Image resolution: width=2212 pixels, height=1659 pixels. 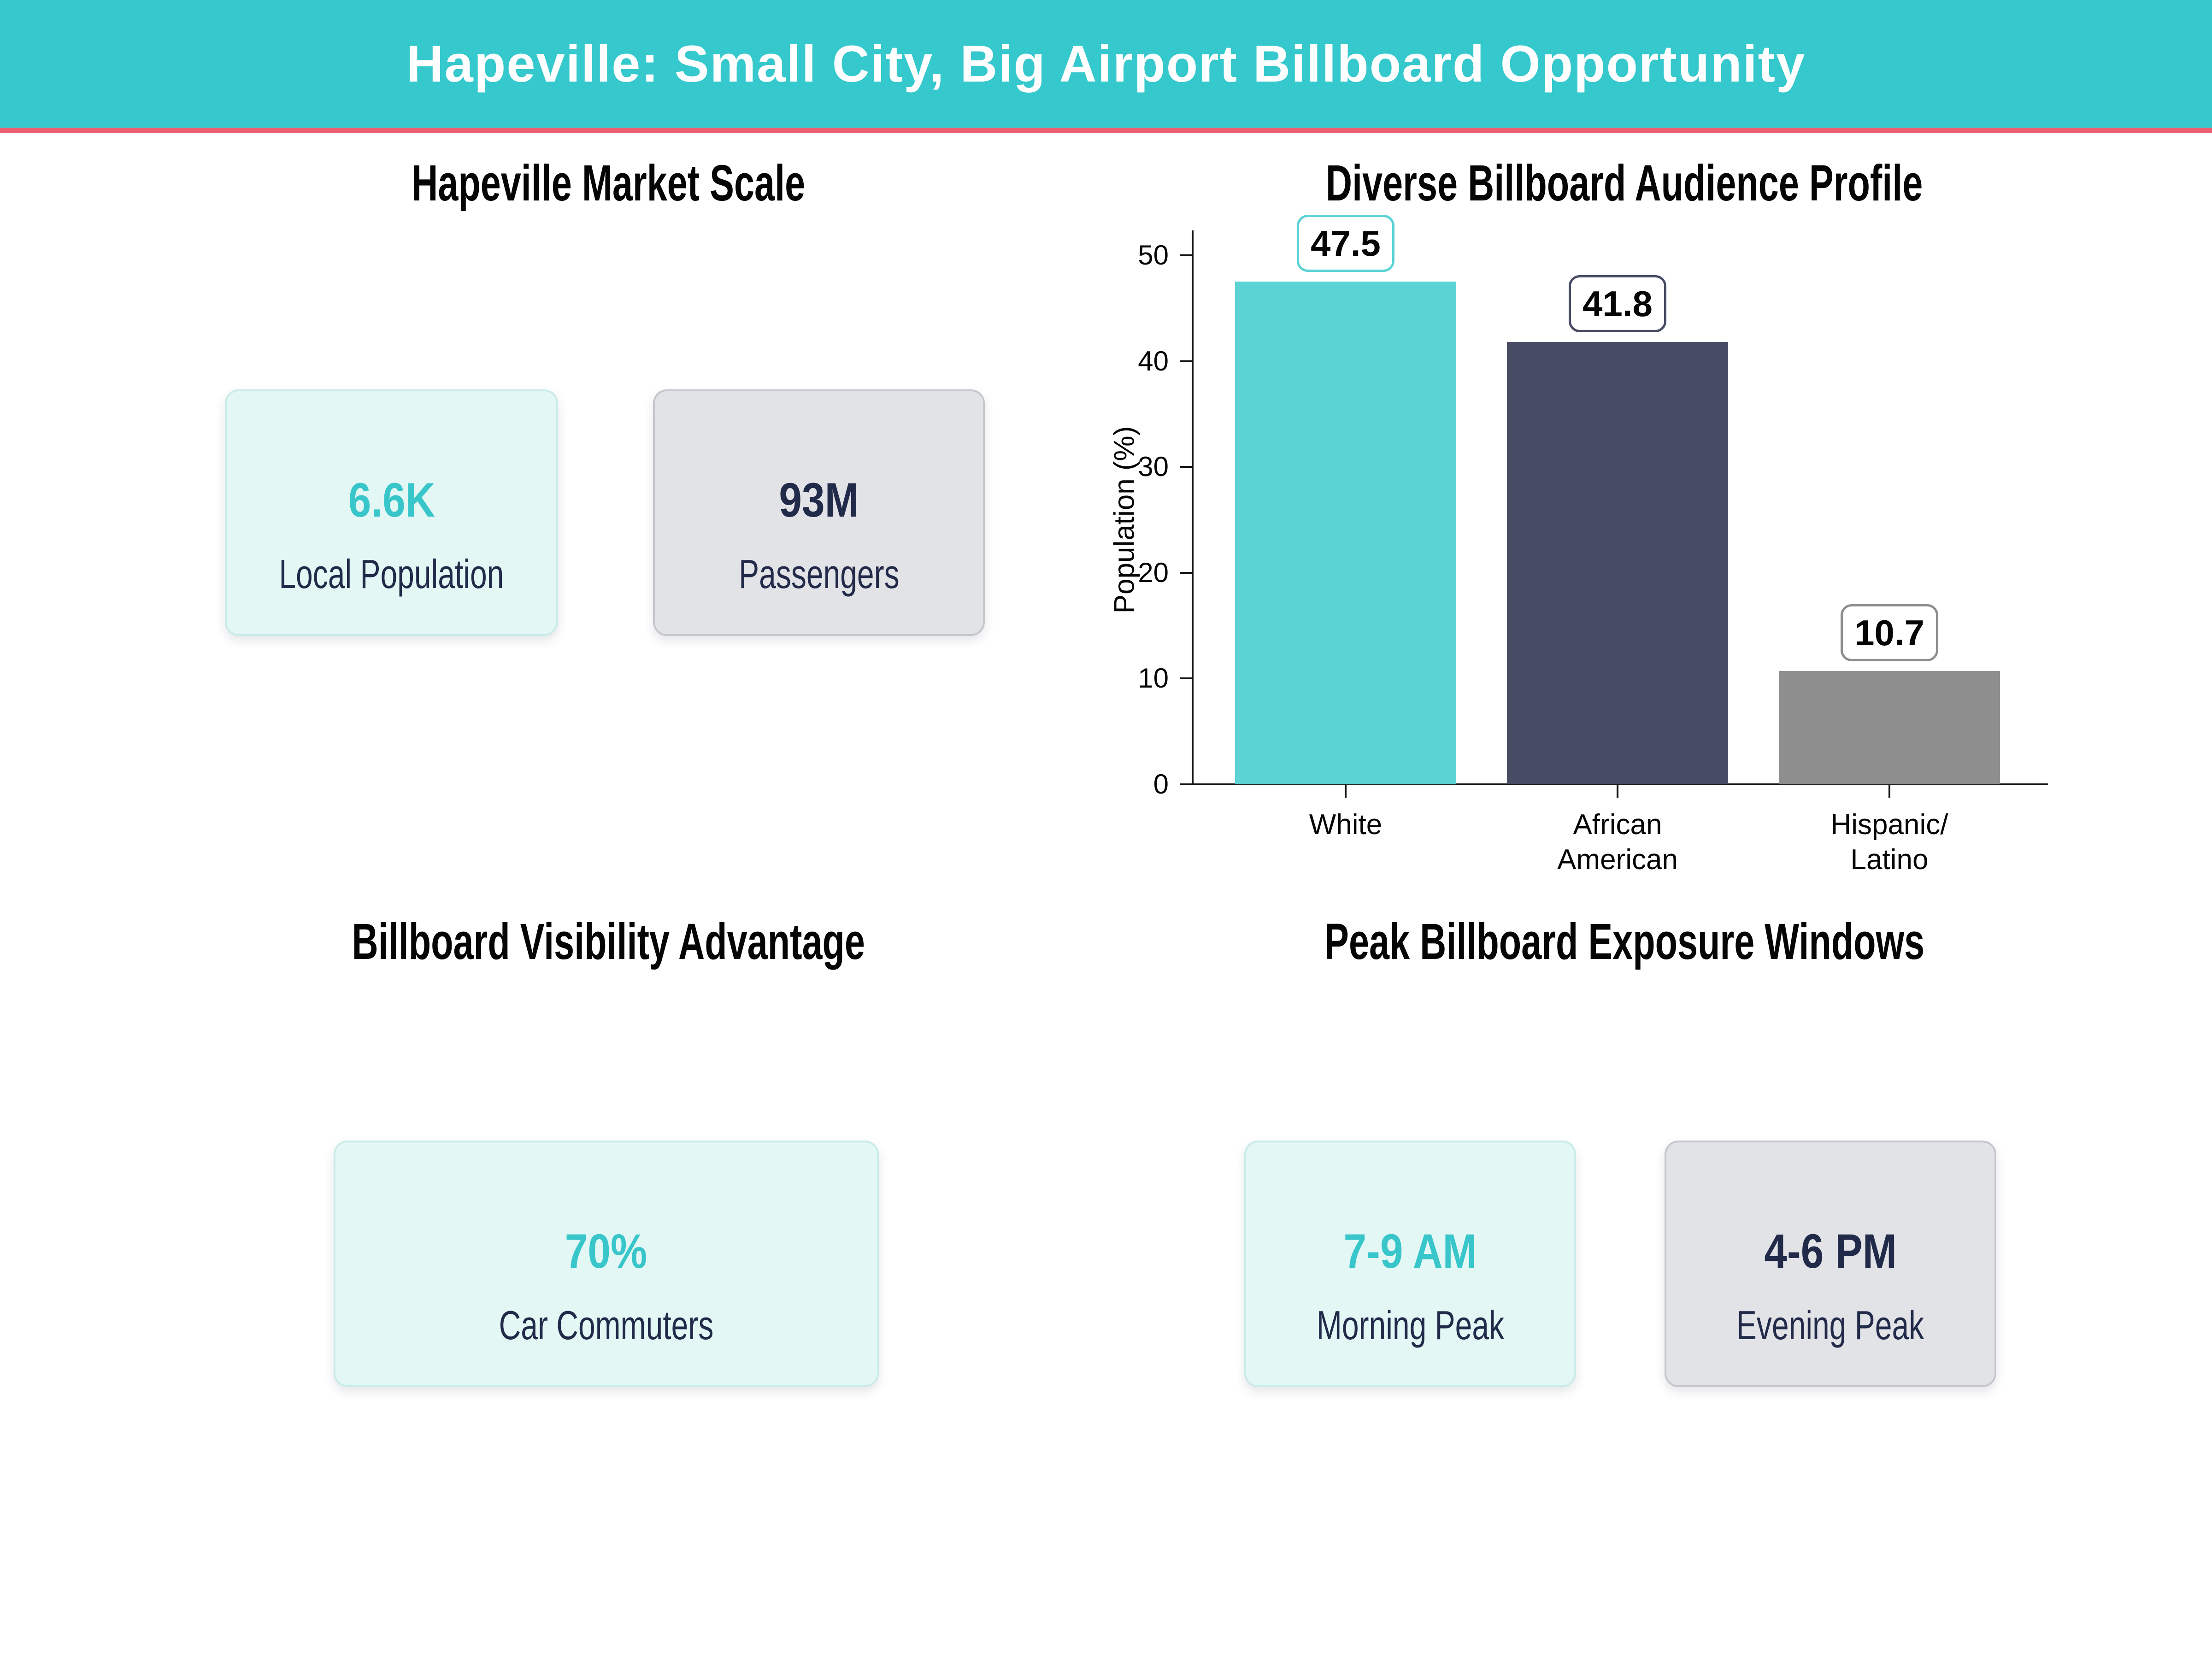 What do you see at coordinates (1620, 784) in the screenshot?
I see `x-axis-line` at bounding box center [1620, 784].